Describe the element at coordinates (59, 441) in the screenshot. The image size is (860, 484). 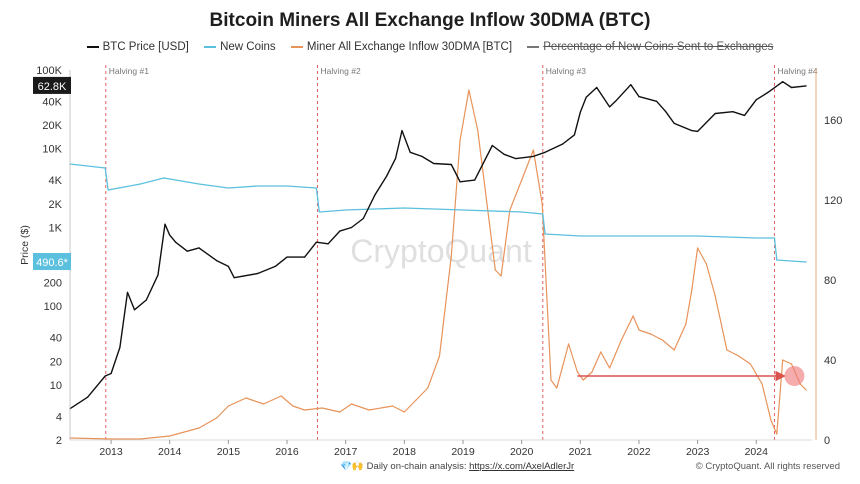
I see `y-left-tick-label: 2` at that location.